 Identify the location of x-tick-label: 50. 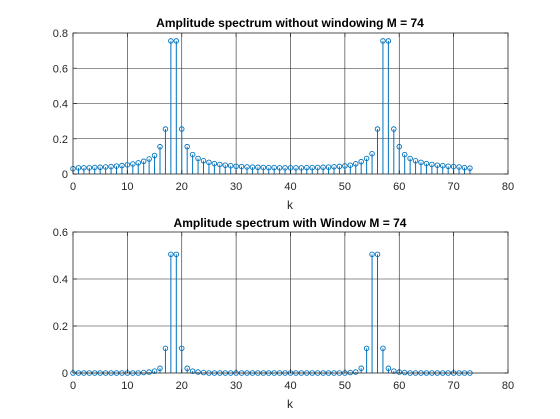
(345, 386).